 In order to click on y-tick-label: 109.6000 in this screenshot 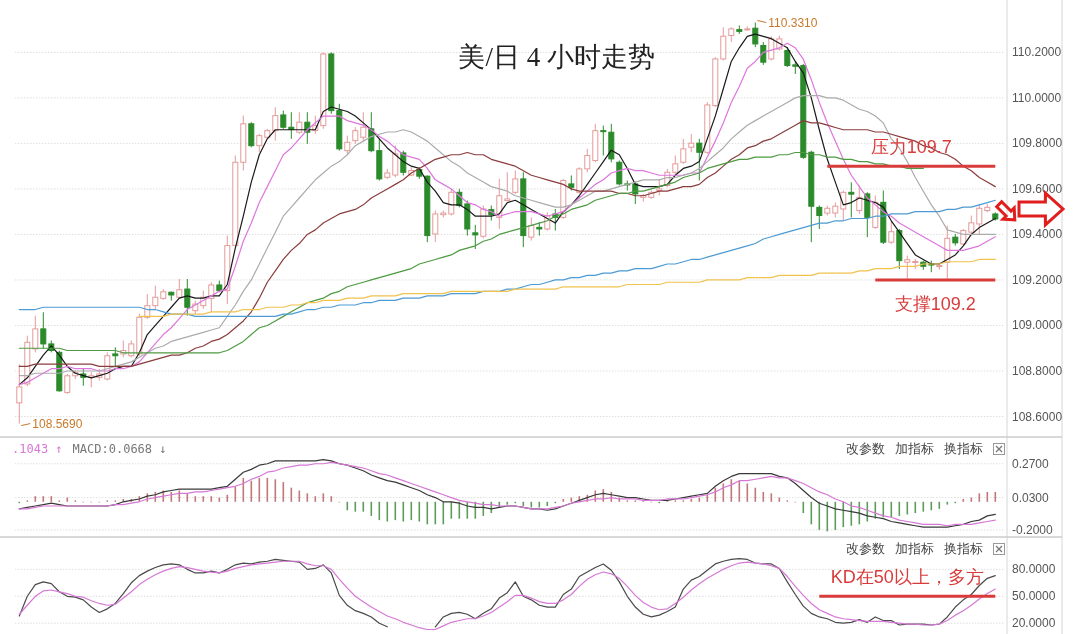, I will do `click(1037, 188)`.